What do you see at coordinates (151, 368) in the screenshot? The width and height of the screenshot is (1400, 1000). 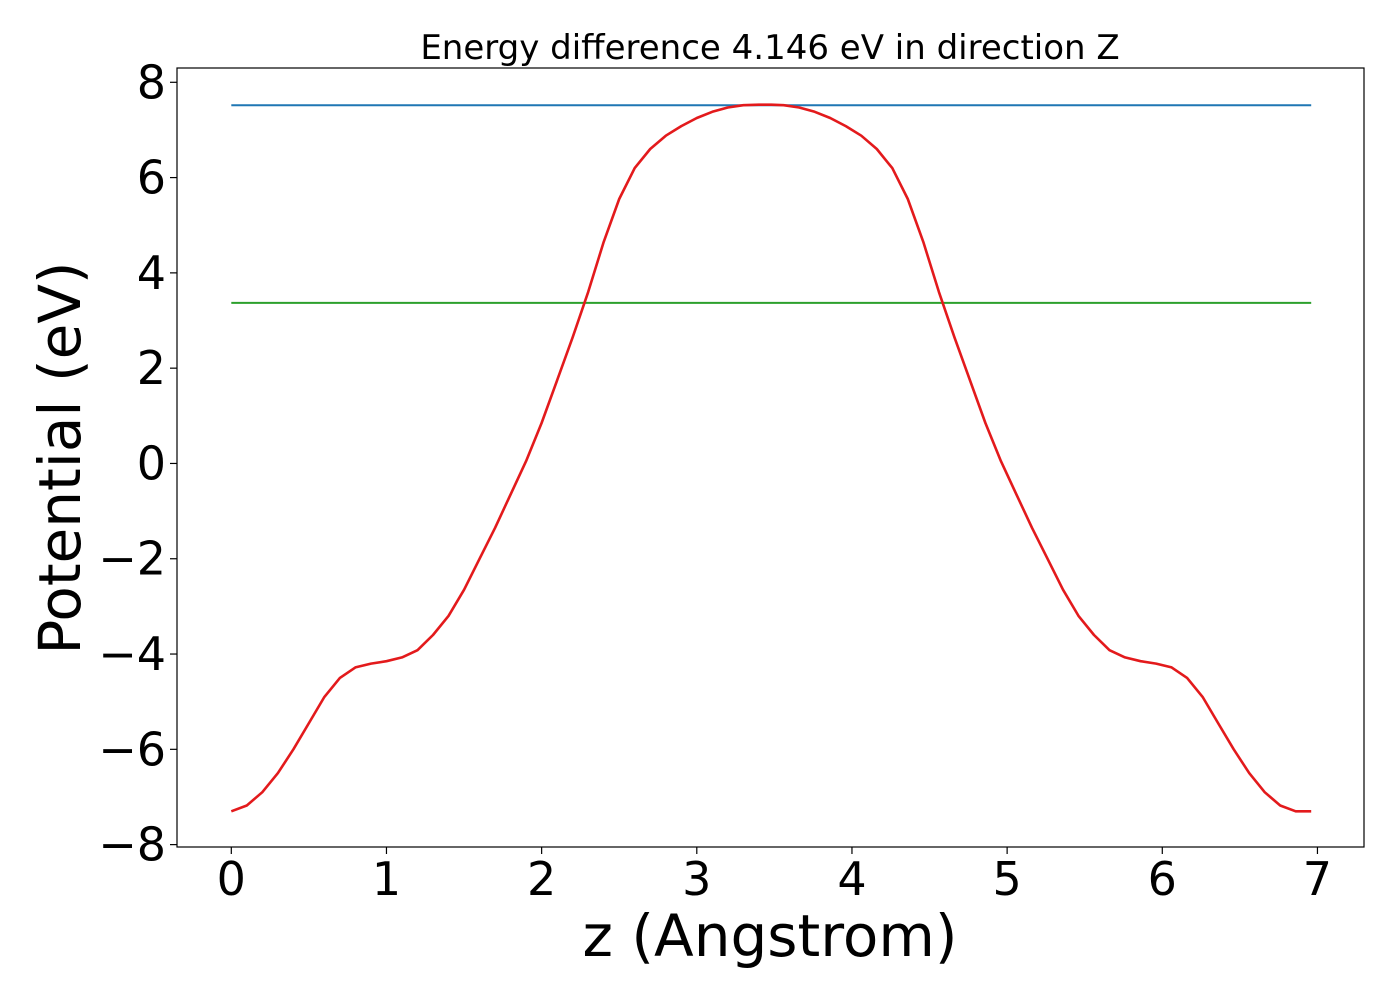 I see `y-tick-label: 2` at bounding box center [151, 368].